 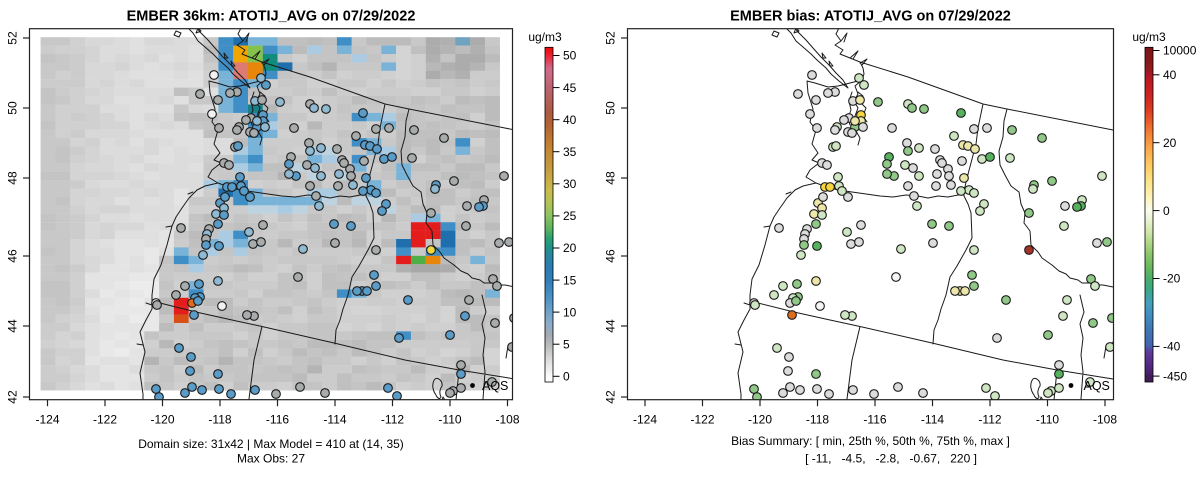 What do you see at coordinates (1175, 376) in the screenshot?
I see `svg-text: -450` at bounding box center [1175, 376].